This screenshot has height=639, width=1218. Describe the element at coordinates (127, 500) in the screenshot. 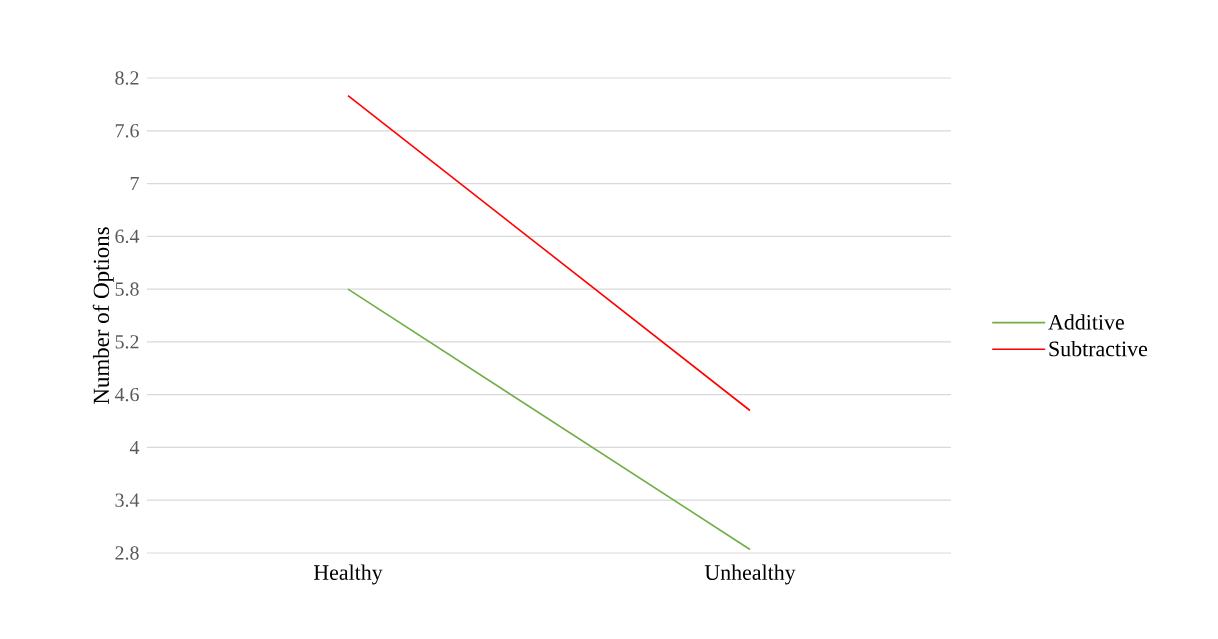

I see `y-tick-label: 3.4` at that location.